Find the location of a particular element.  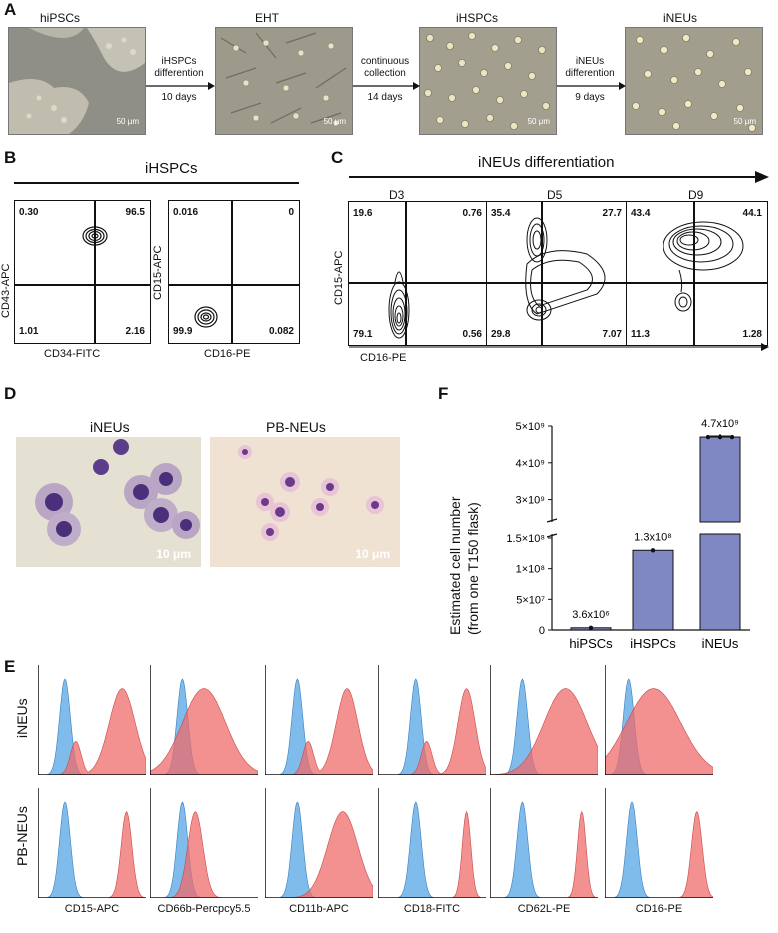

stain-image-ineu: 10 μm is located at coordinates (108, 502).